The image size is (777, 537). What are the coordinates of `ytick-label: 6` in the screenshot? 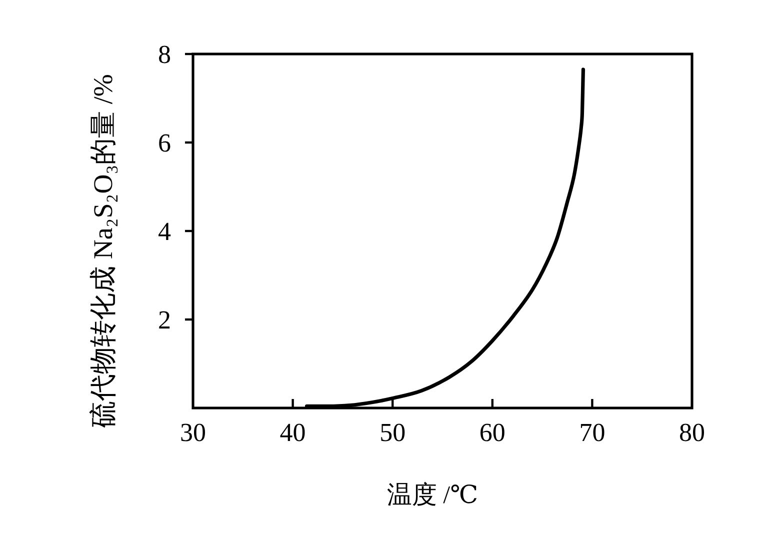 It's located at (164, 143).